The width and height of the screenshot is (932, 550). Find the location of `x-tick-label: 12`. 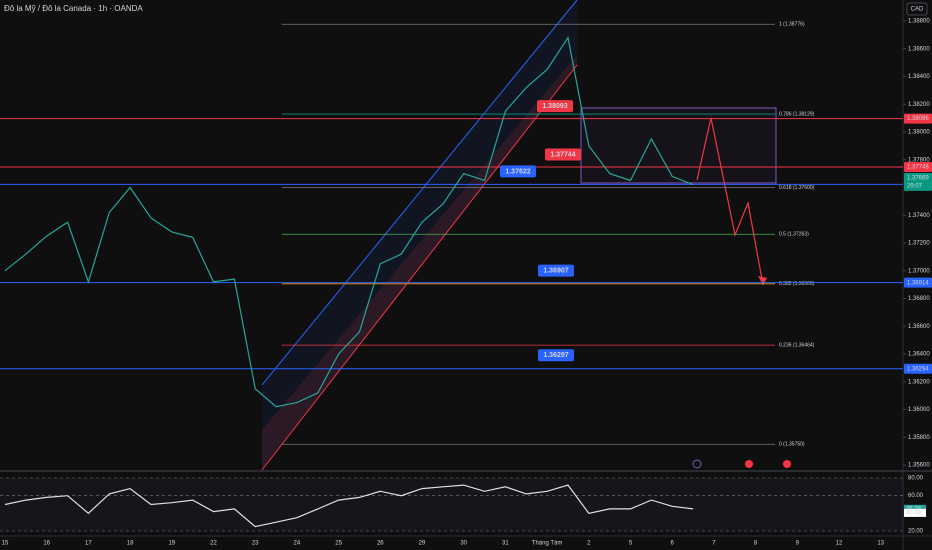

x-tick-label: 12 is located at coordinates (839, 544).